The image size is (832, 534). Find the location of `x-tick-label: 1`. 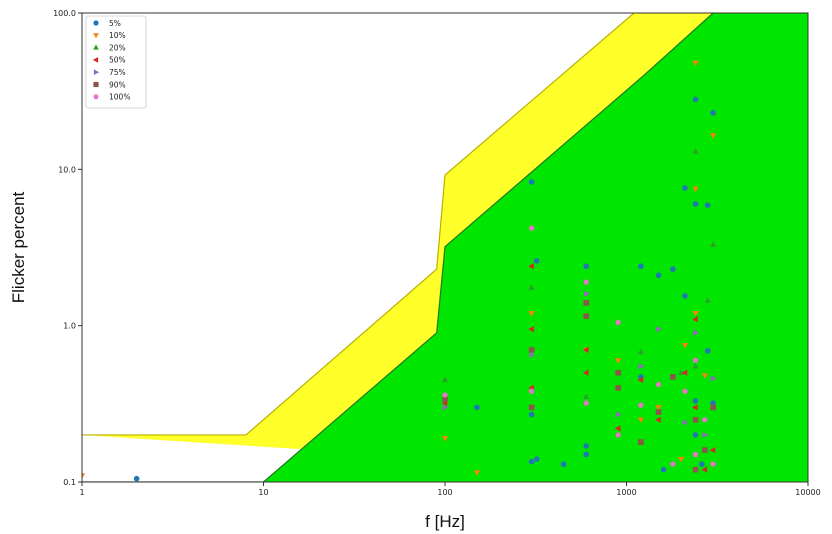

x-tick-label: 1 is located at coordinates (81, 492).